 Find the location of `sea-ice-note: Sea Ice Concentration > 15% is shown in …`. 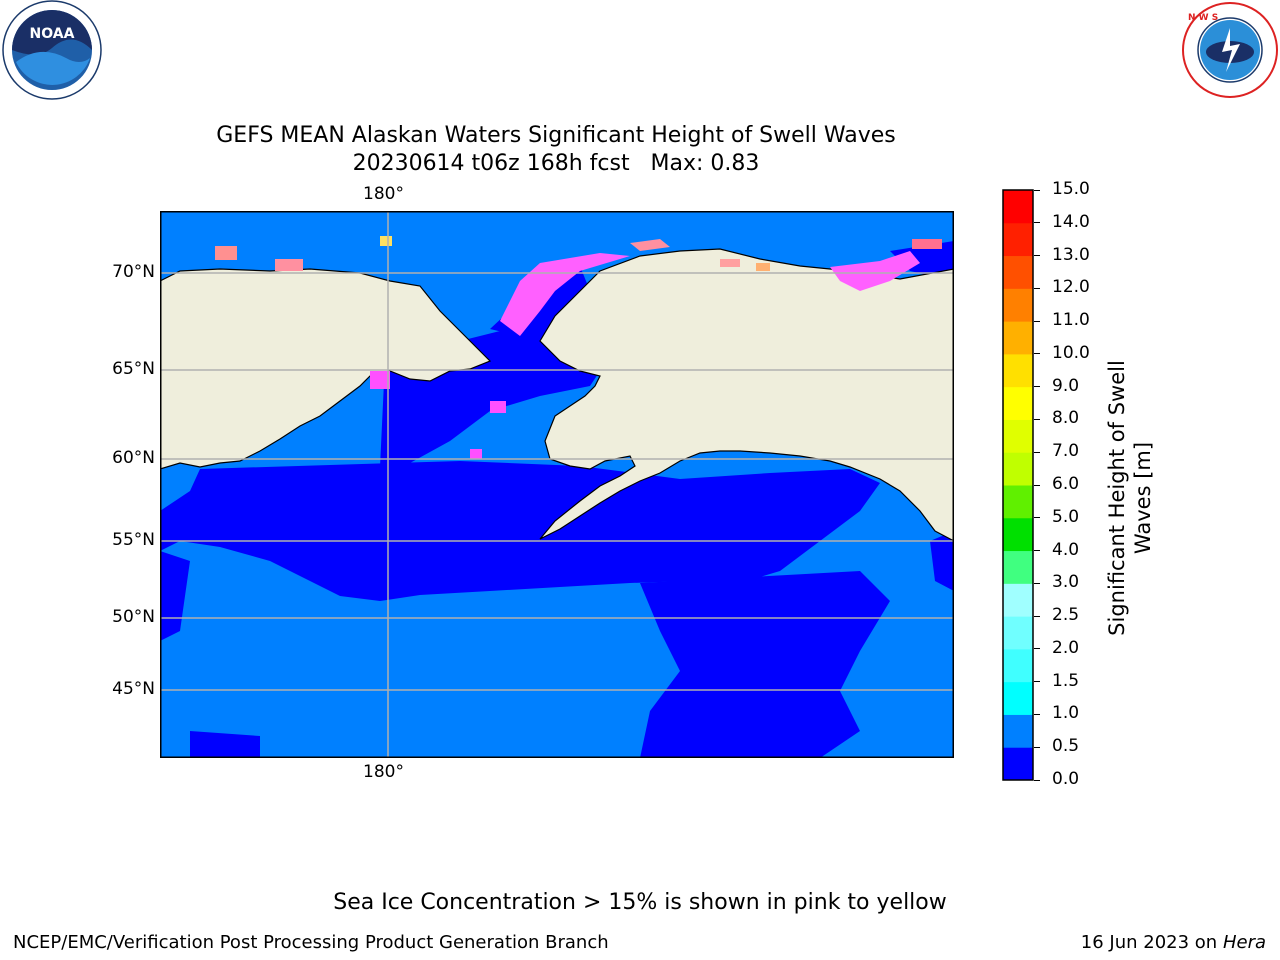

sea-ice-note: Sea Ice Concentration > 15% is shown in … is located at coordinates (640, 902).